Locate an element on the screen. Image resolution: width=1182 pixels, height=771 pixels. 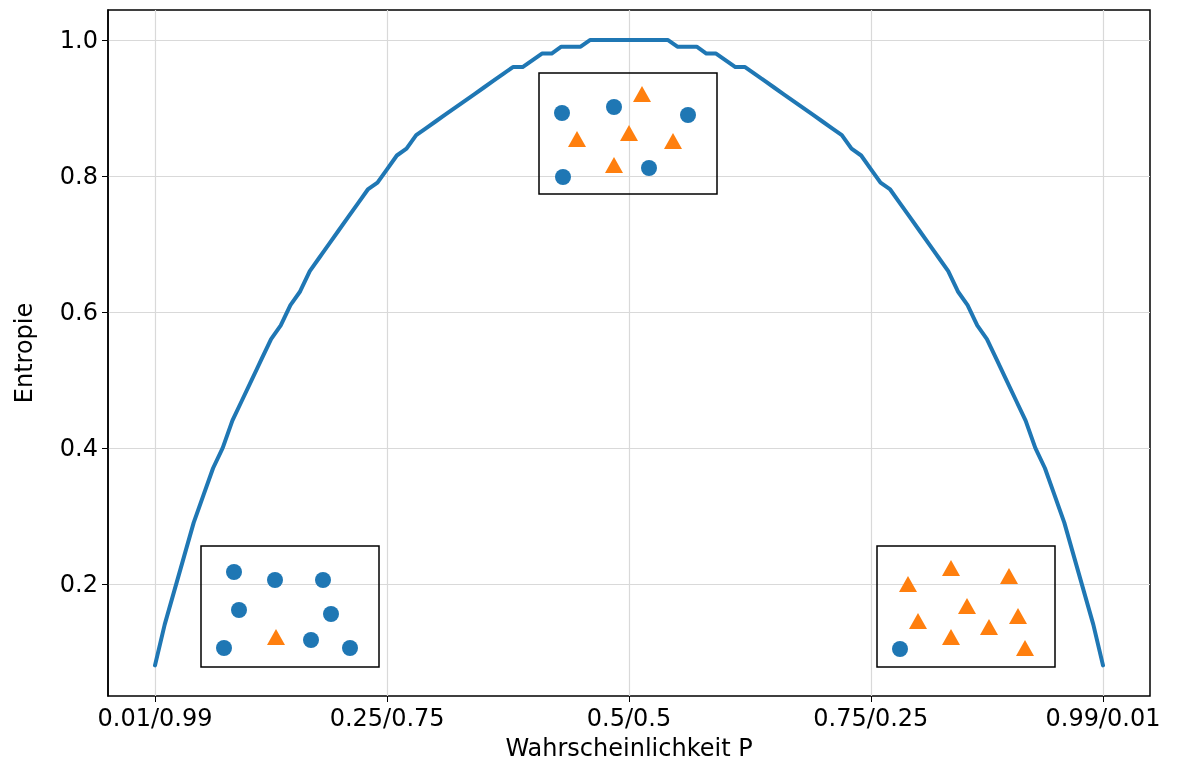
x-tick-label: 0.75/0.25 is located at coordinates (871, 718).